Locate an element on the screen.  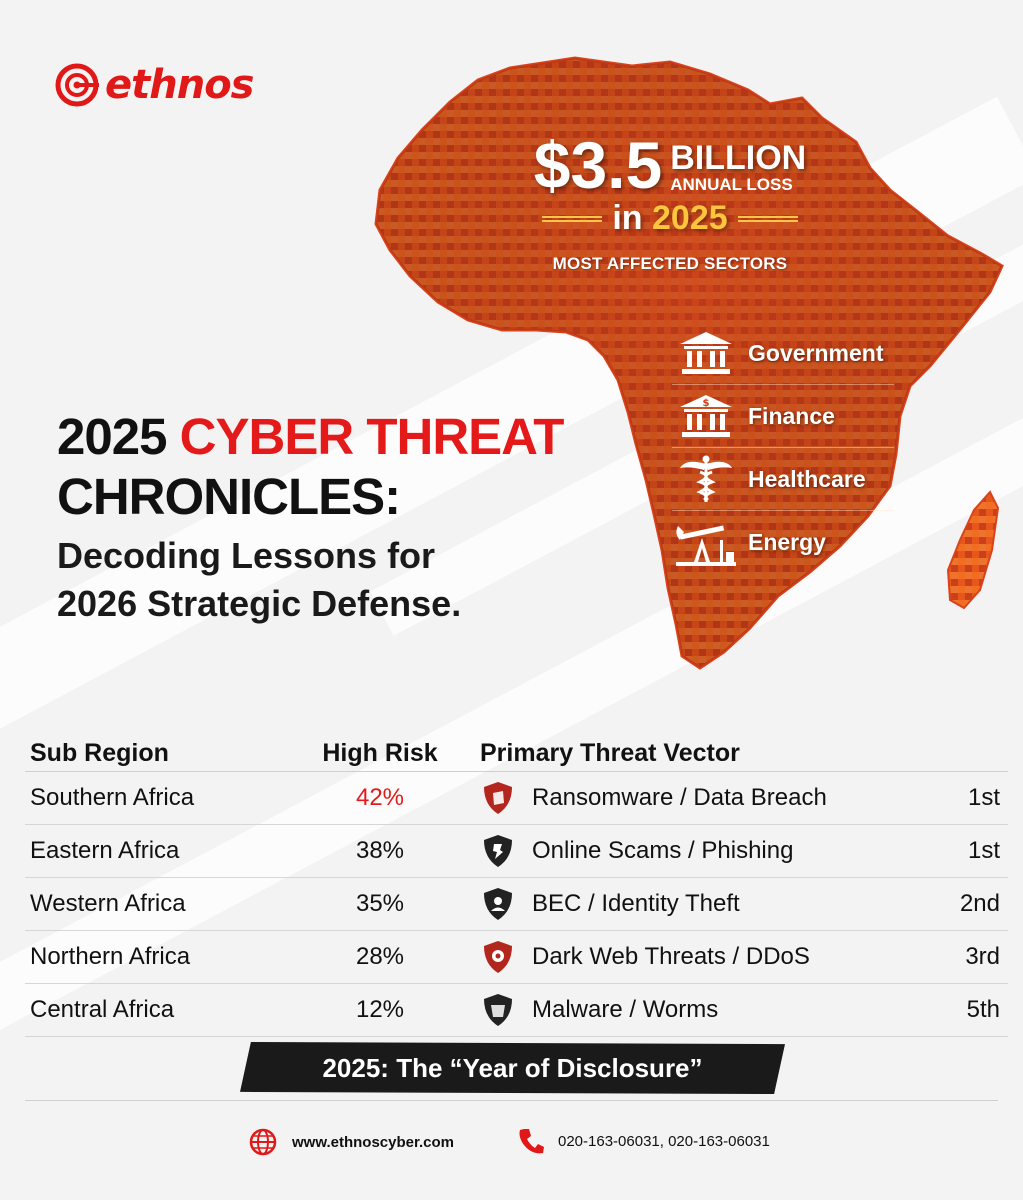
year-rule-left is located at coordinates (572, 218).